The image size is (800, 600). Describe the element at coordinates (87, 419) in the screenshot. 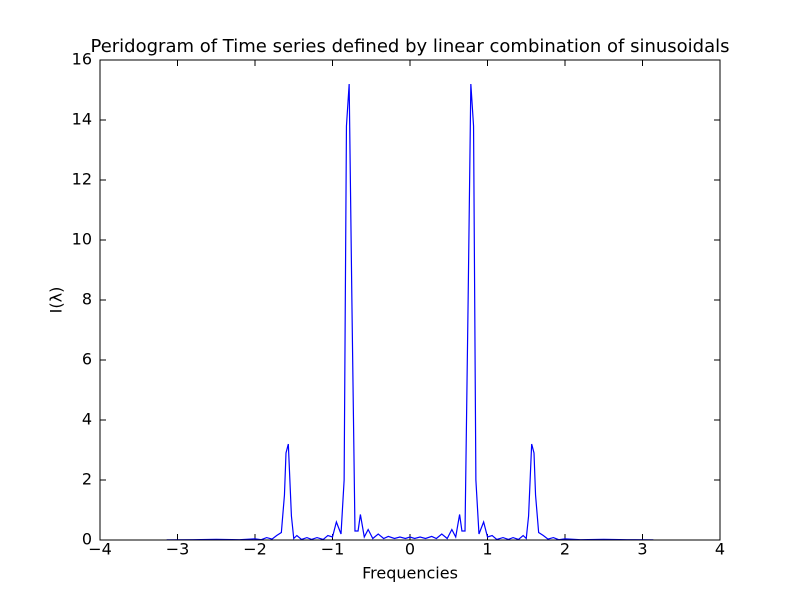

I see `y-tick-label: 4` at that location.